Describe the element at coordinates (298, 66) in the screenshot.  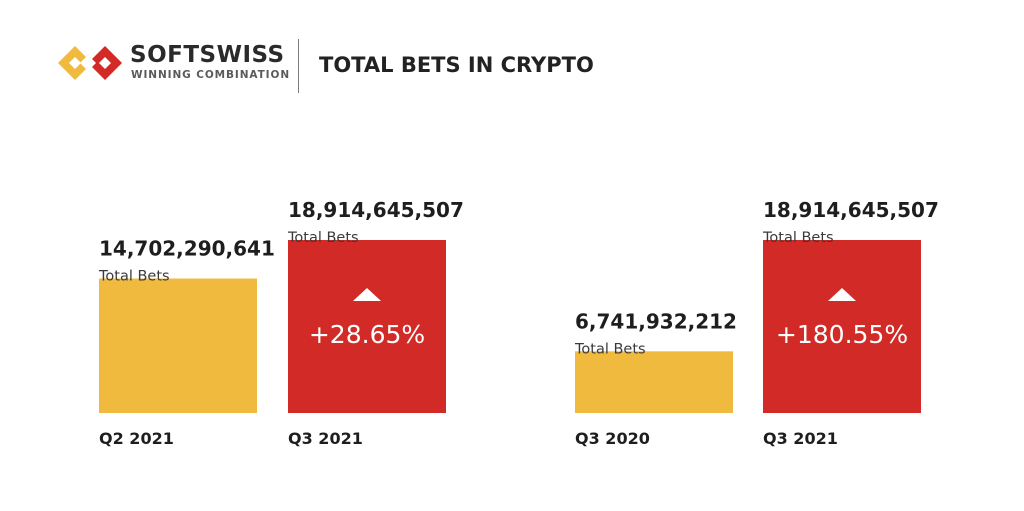
I see `header-divider` at that location.